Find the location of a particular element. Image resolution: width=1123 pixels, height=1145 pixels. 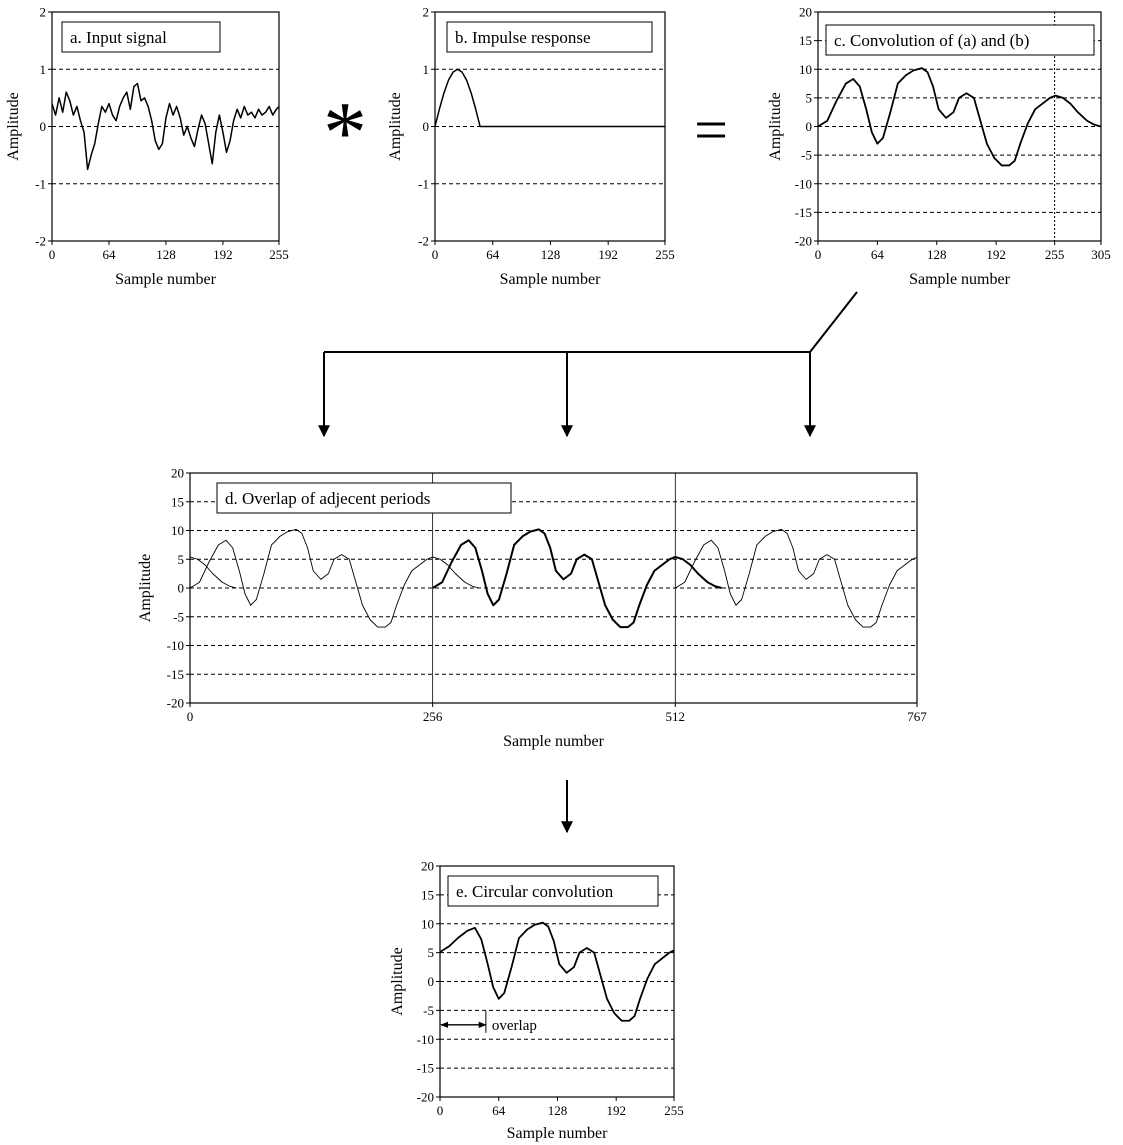

chart-title: b. Impulse response is located at coordinates (523, 37).